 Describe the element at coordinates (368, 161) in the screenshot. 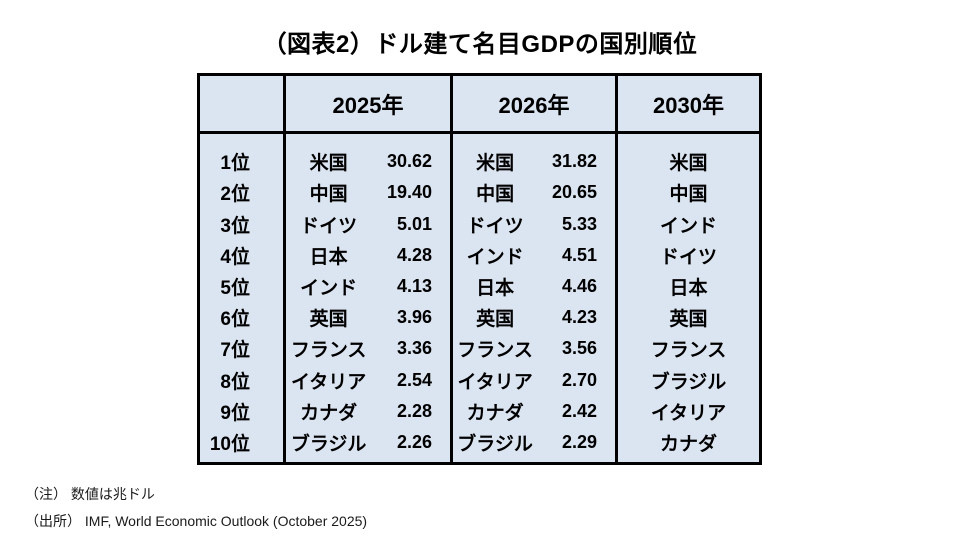

I see `table-row-cell: 米国 30.62` at that location.